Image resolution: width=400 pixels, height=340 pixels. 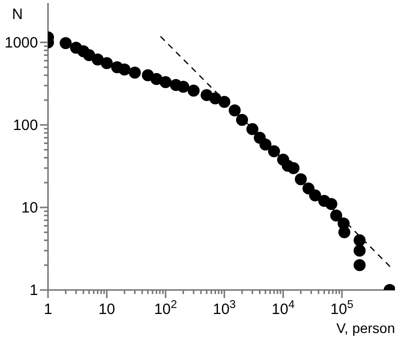 I want to click on x-tick-label: 10$^{3}$, so click(x=224, y=308).